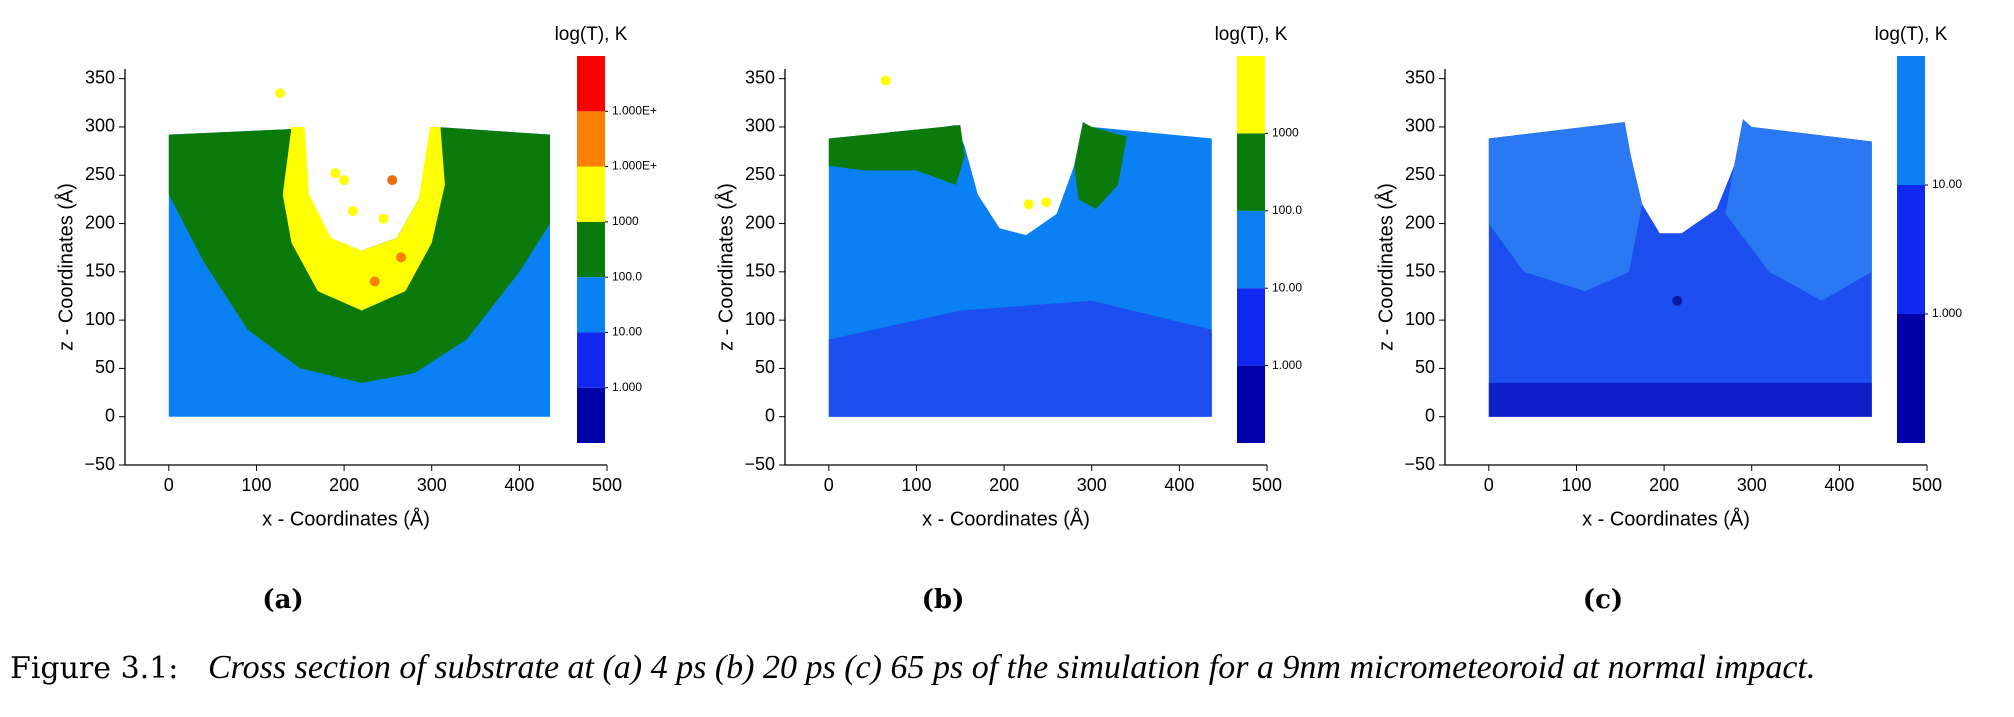 The image size is (2014, 717). I want to click on caption-label: Figure 3.1:, so click(94, 668).